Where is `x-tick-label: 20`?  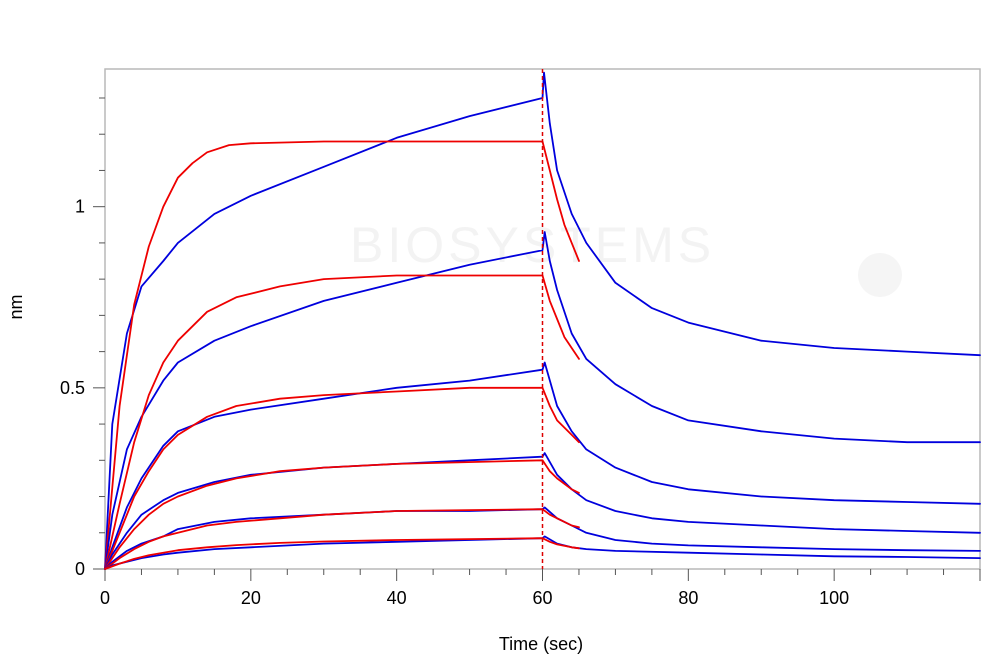 x-tick-label: 20 is located at coordinates (251, 598).